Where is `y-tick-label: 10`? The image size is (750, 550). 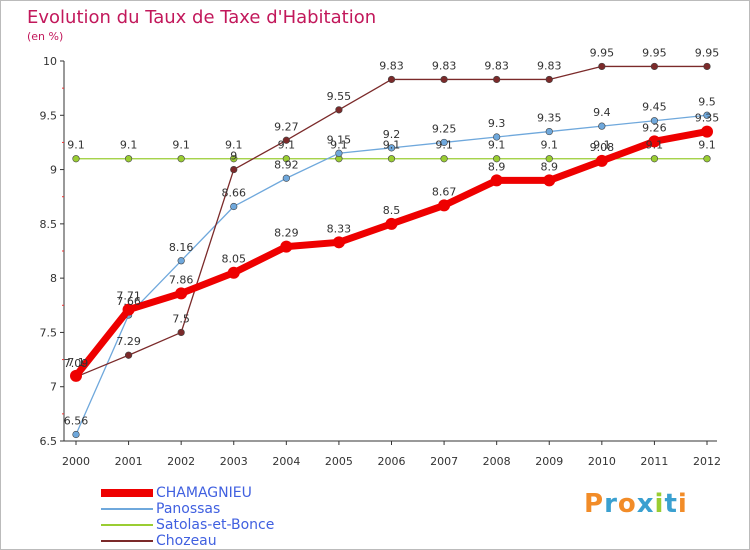
y-tick-label: 10 is located at coordinates (50, 61).